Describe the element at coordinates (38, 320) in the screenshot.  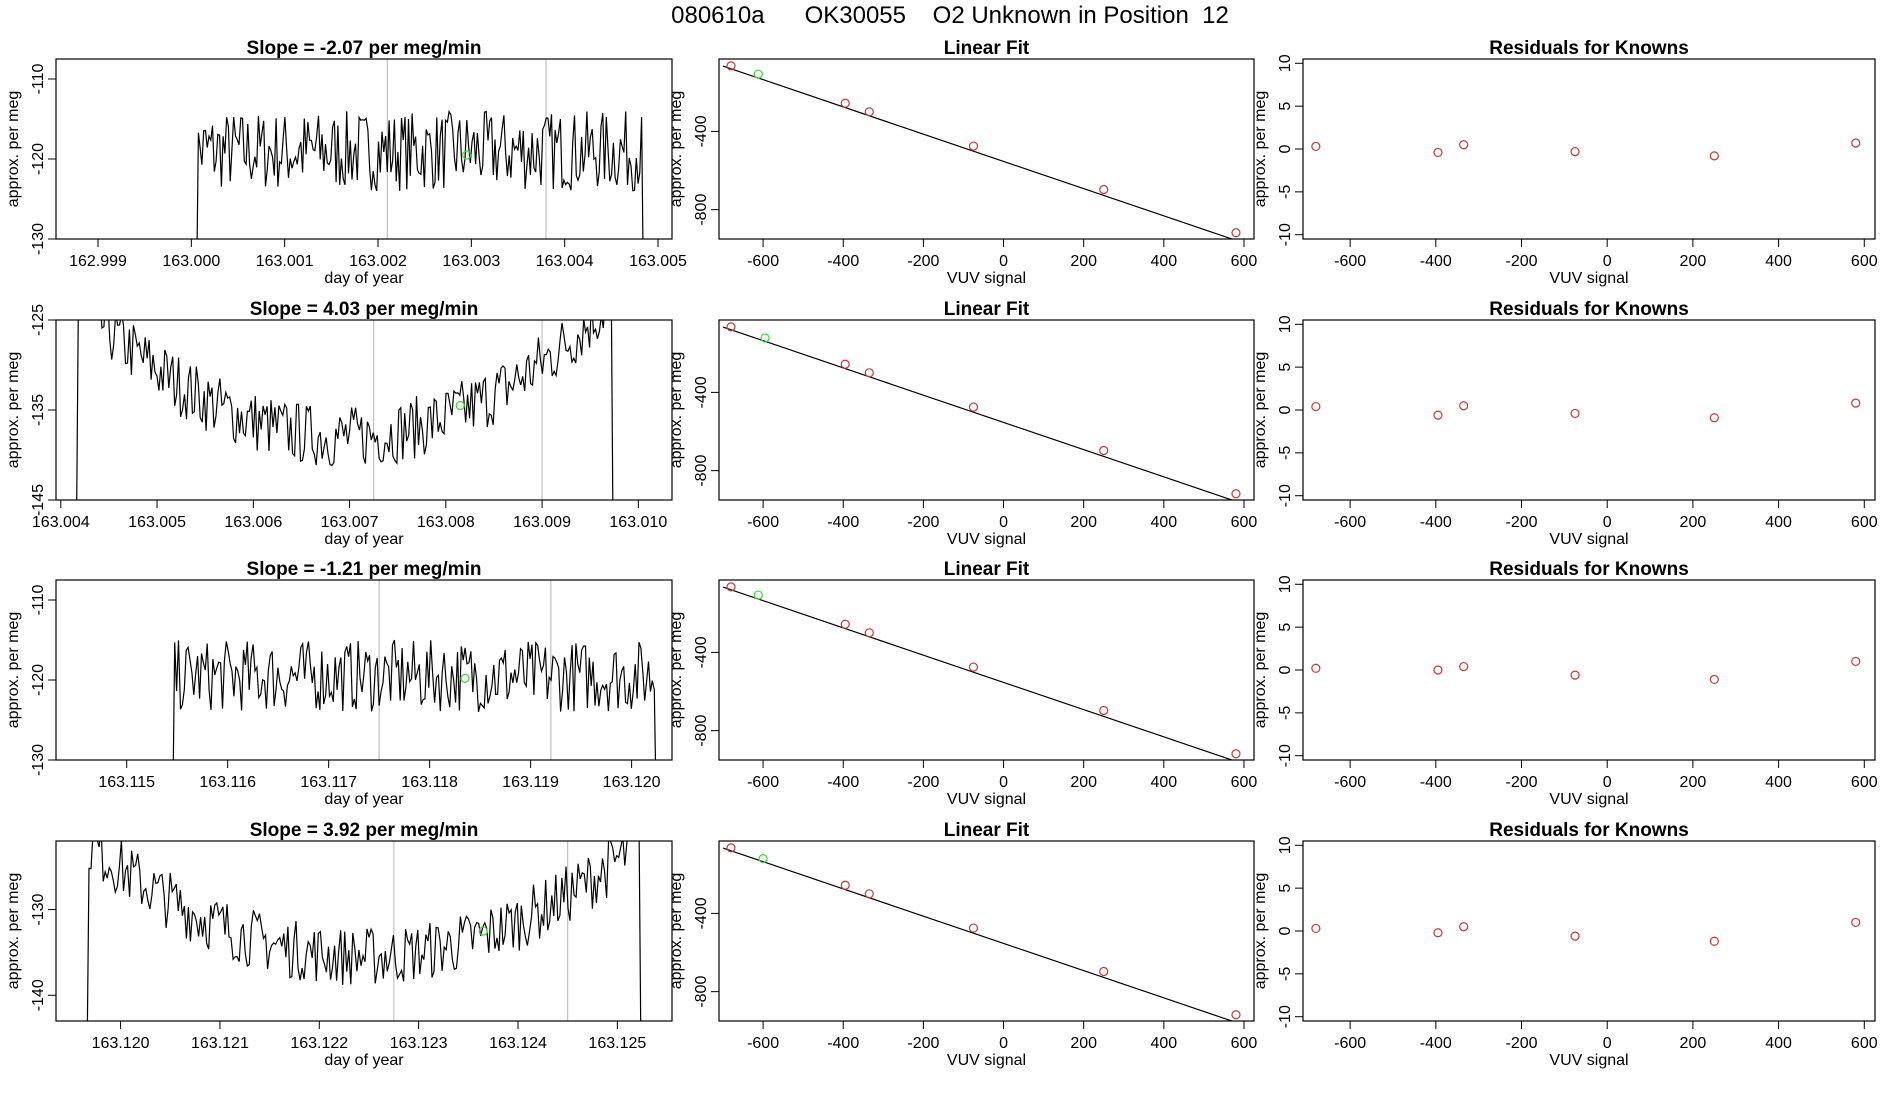
I see `y-tick-label: -125` at that location.